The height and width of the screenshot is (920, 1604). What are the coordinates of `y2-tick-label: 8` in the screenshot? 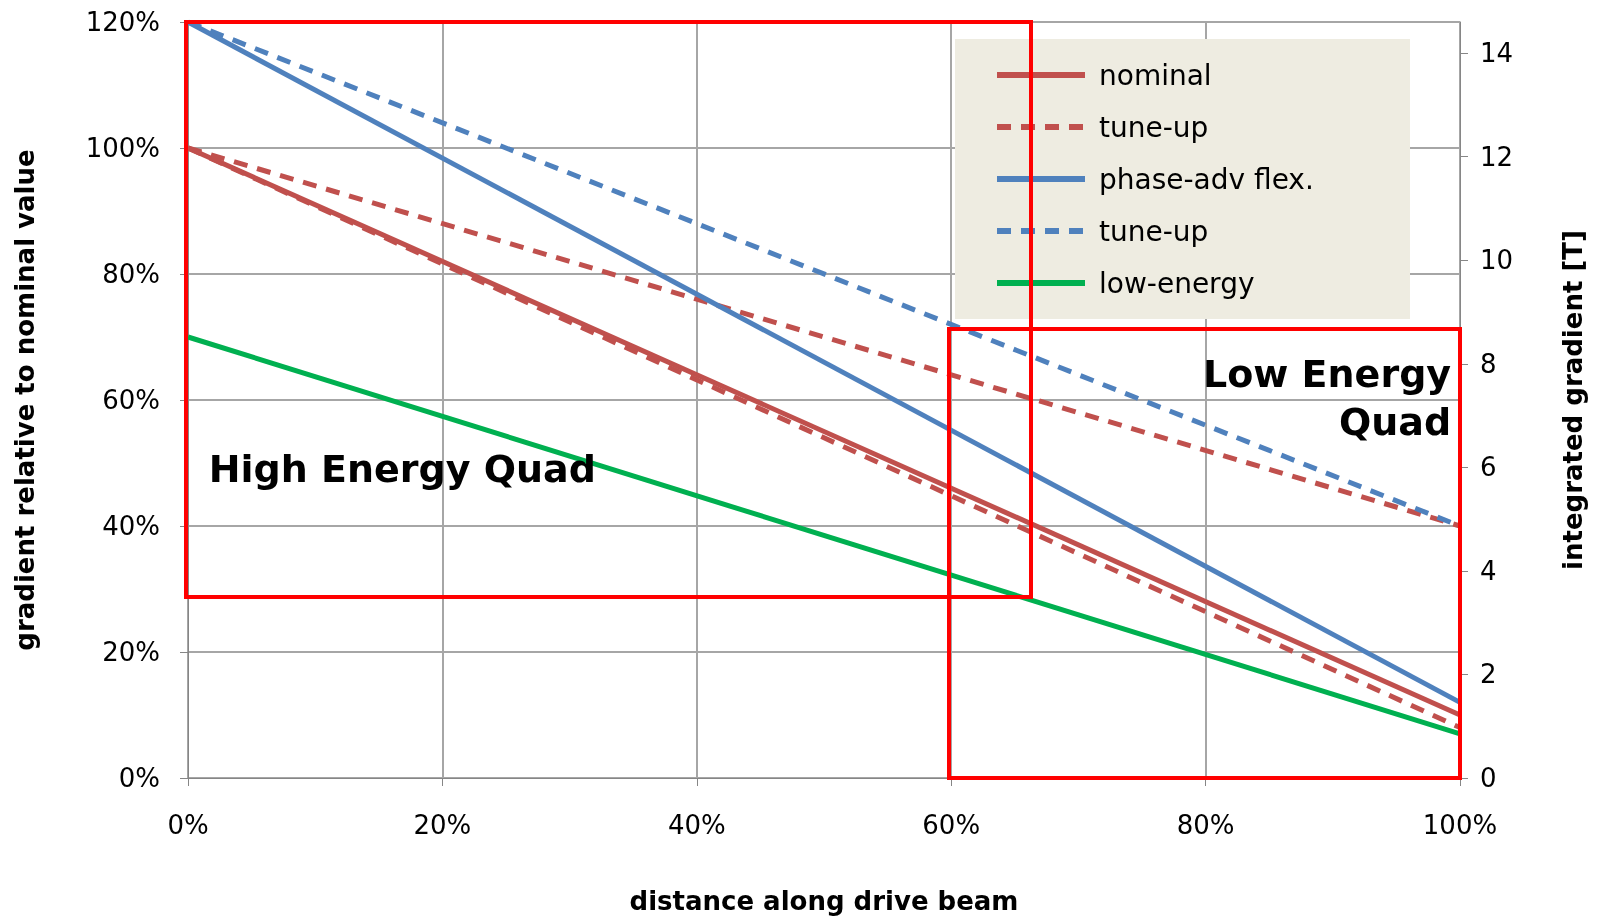 It's located at (1488, 363).